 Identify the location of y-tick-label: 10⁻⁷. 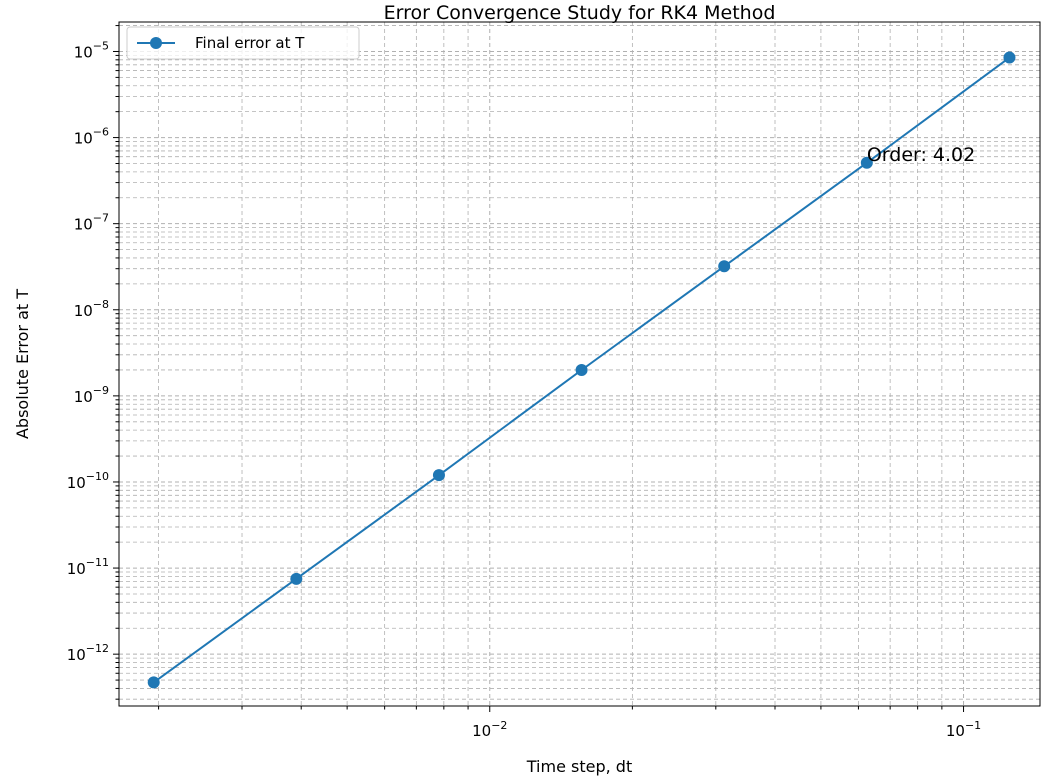
(91, 223).